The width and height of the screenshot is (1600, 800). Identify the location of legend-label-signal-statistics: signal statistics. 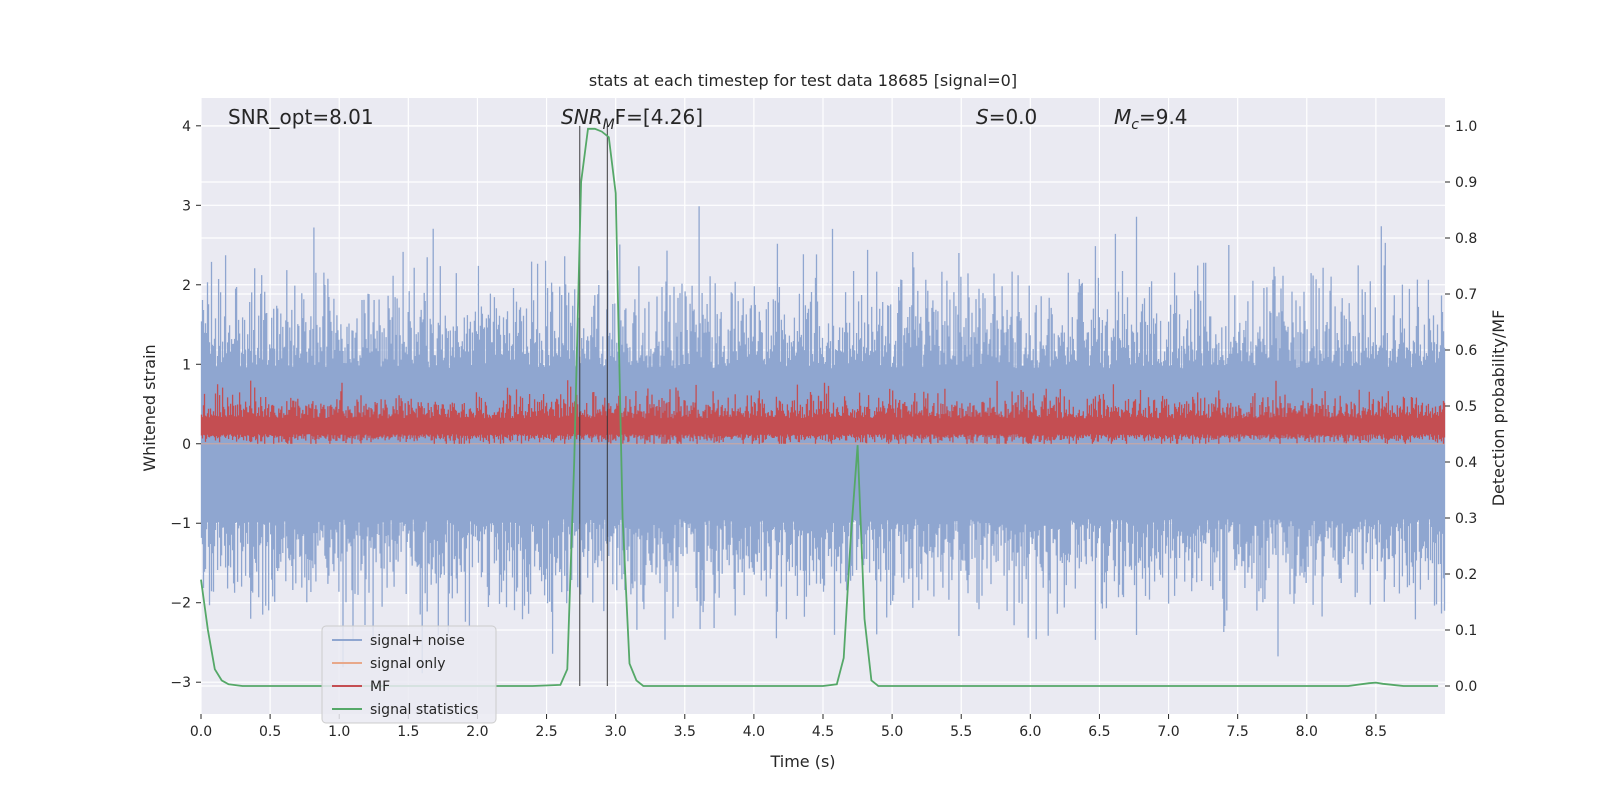
(424, 710).